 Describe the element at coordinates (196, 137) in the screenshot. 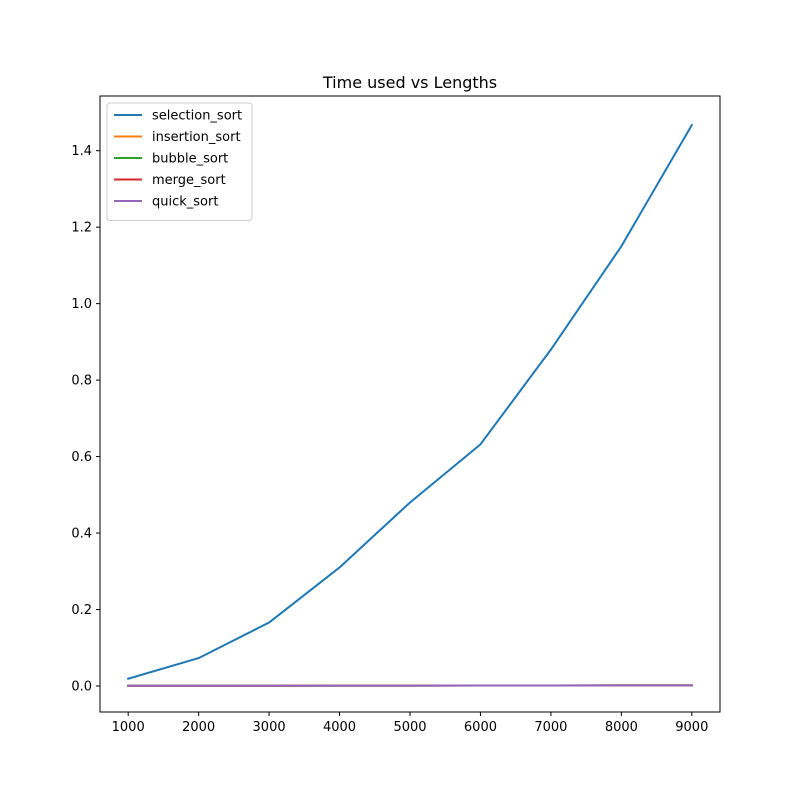

I see `legend-label-insertion_sort: insertion_sort` at that location.